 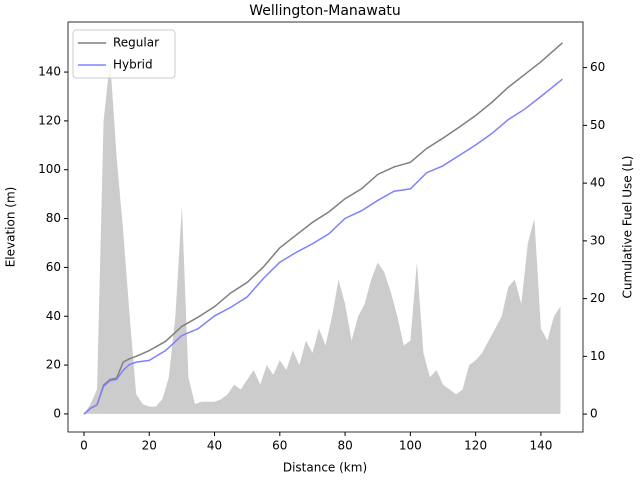 What do you see at coordinates (53, 316) in the screenshot?
I see `y-tick-label: 40` at bounding box center [53, 316].